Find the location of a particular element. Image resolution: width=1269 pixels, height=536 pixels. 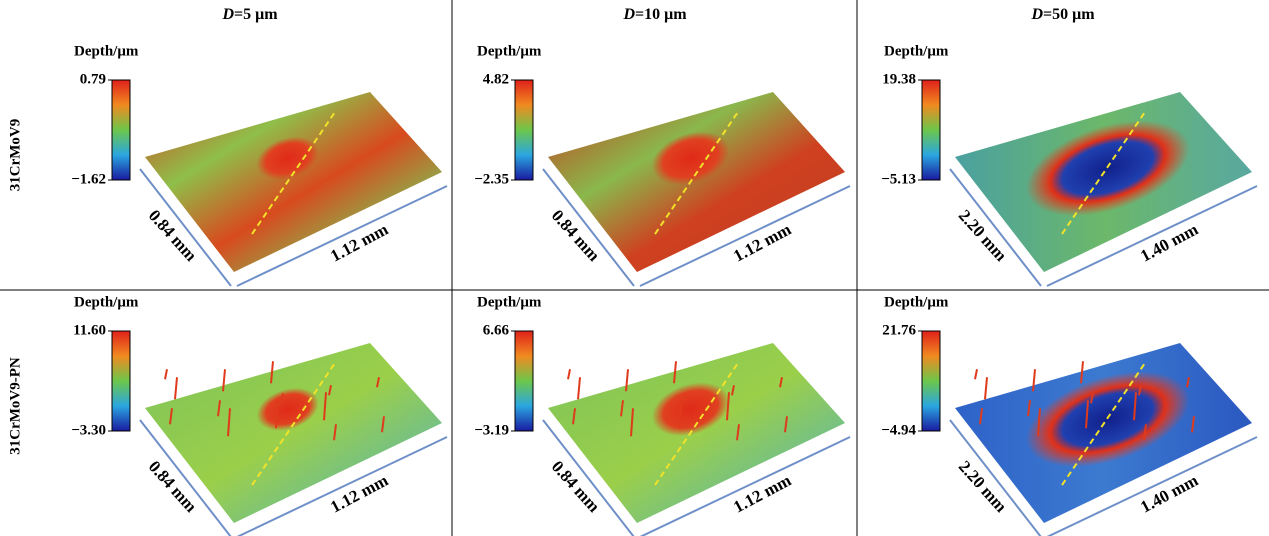

column-header: D=10 μm is located at coordinates (654, 14).